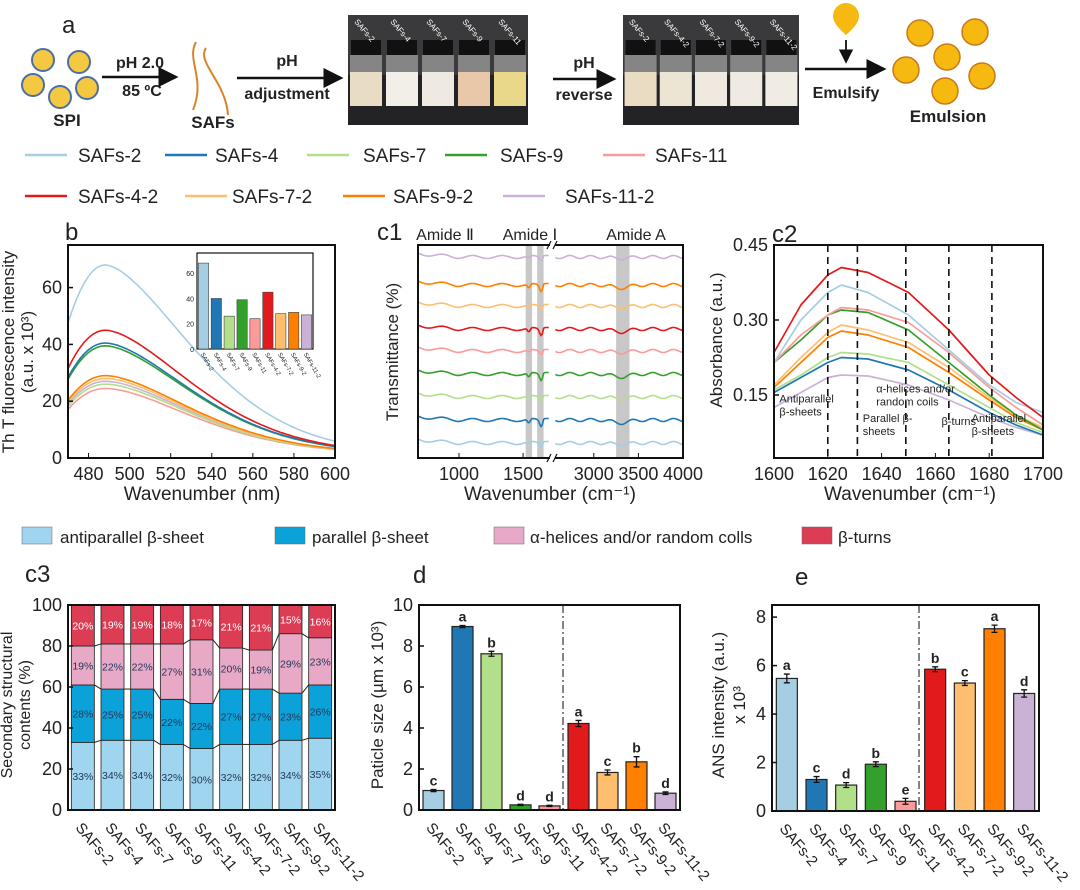 Image resolution: width=1080 pixels, height=890 pixels. I want to click on band-annotation: sheets, so click(879, 432).